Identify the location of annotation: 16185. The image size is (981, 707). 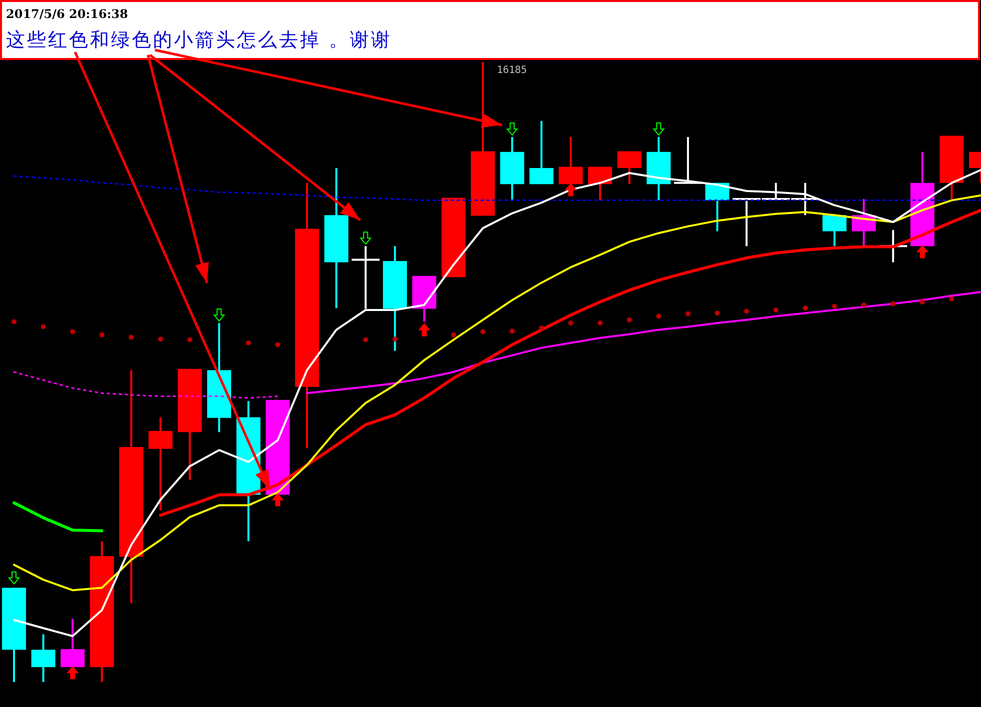
(511, 70).